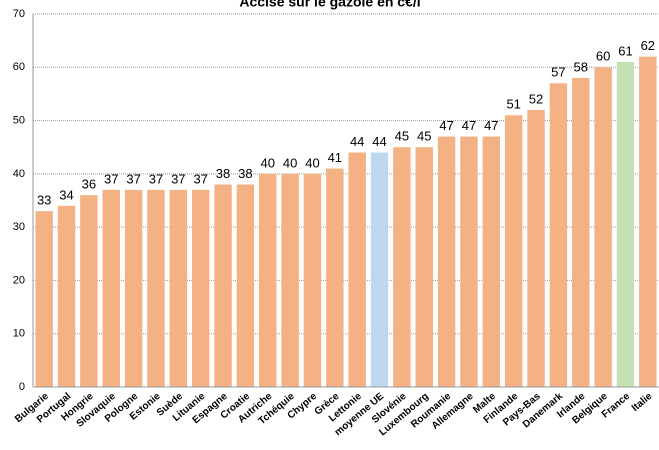  I want to click on y-tick-label: 70, so click(19, 14).